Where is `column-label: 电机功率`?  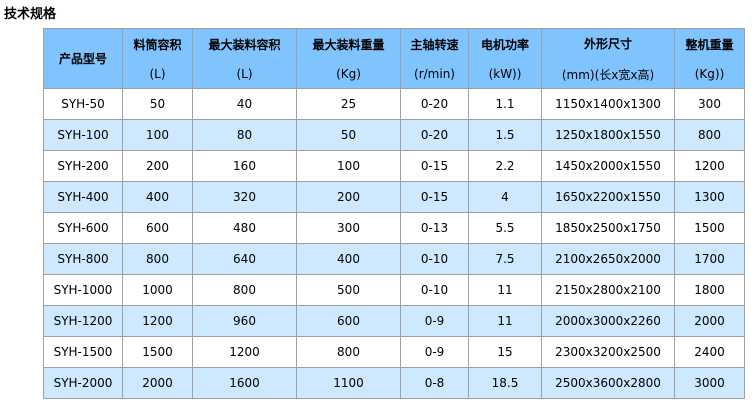
column-label: 电机功率 is located at coordinates (504, 45).